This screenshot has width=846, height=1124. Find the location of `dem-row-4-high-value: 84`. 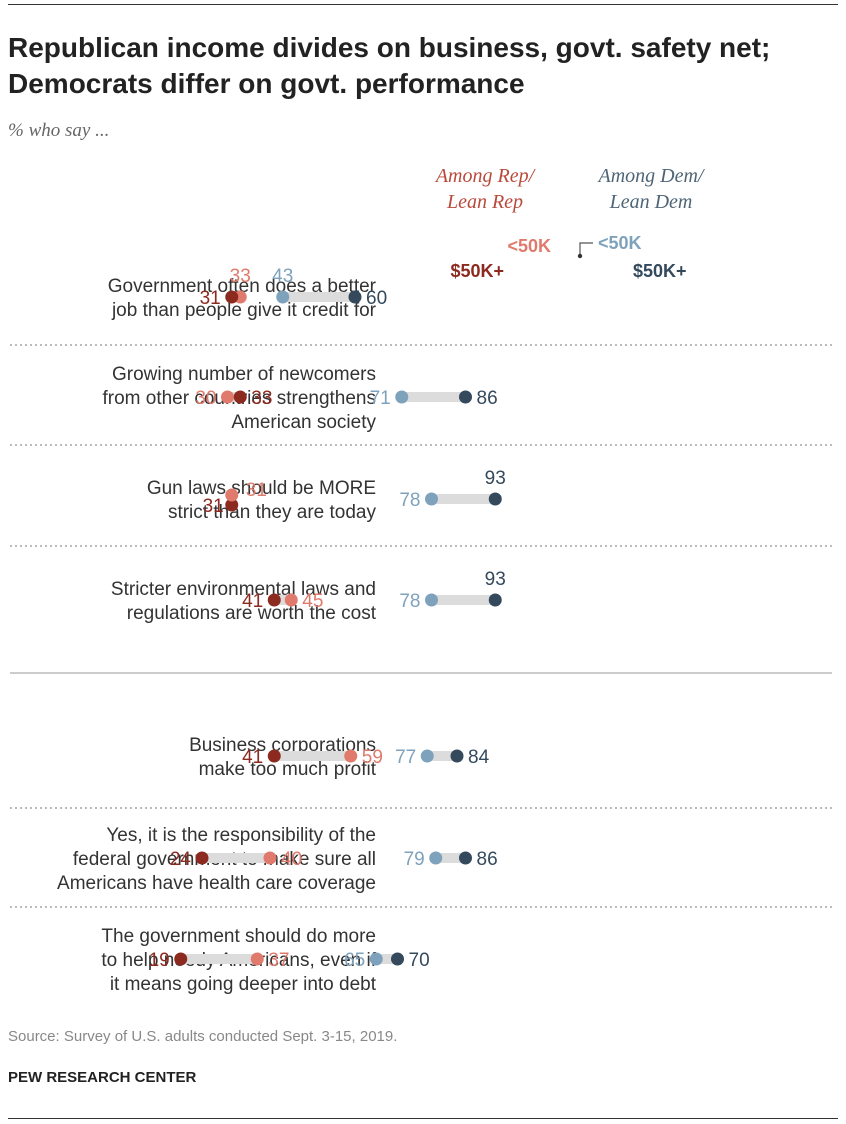

dem-row-4-high-value: 84 is located at coordinates (479, 757).